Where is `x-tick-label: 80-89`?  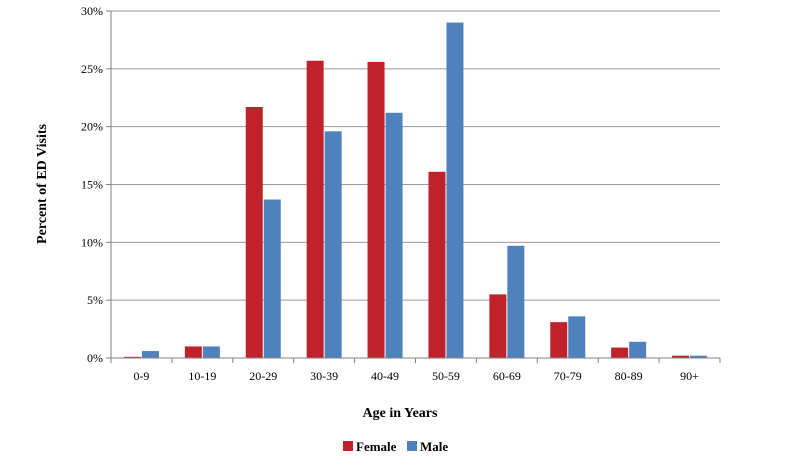
x-tick-label: 80-89 is located at coordinates (629, 376).